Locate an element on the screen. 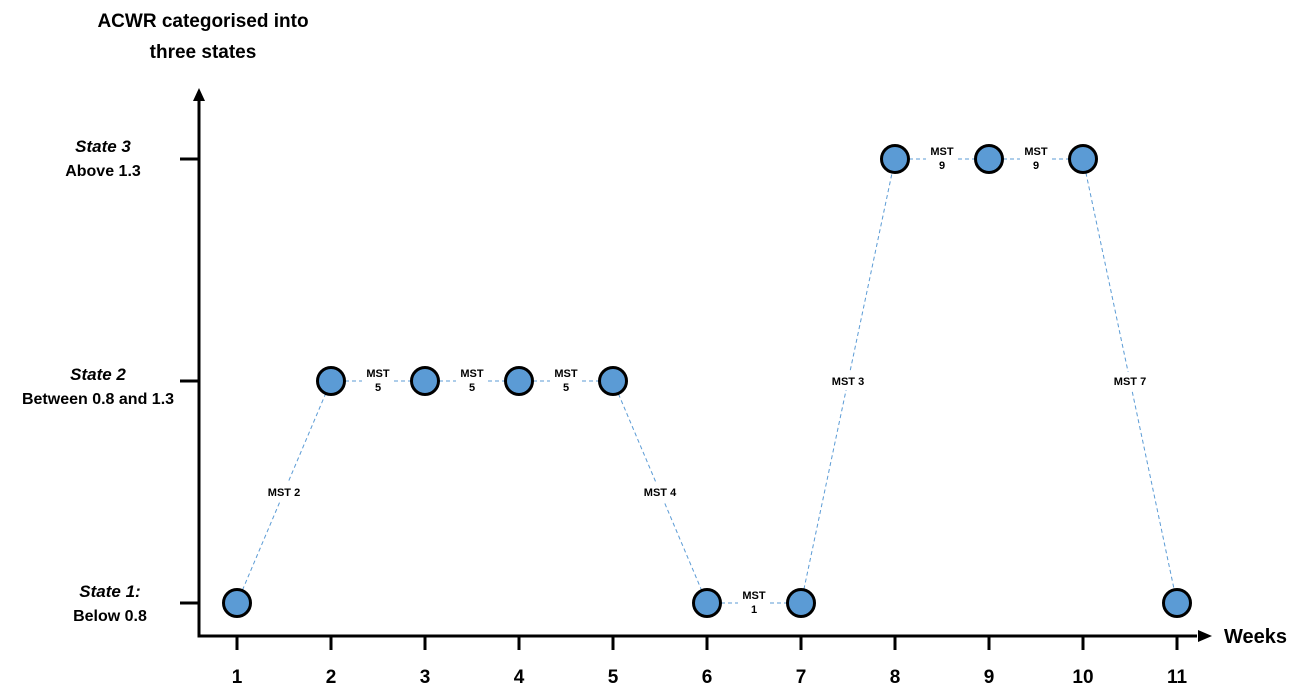  x-tick-label-6: 6 is located at coordinates (707, 677).